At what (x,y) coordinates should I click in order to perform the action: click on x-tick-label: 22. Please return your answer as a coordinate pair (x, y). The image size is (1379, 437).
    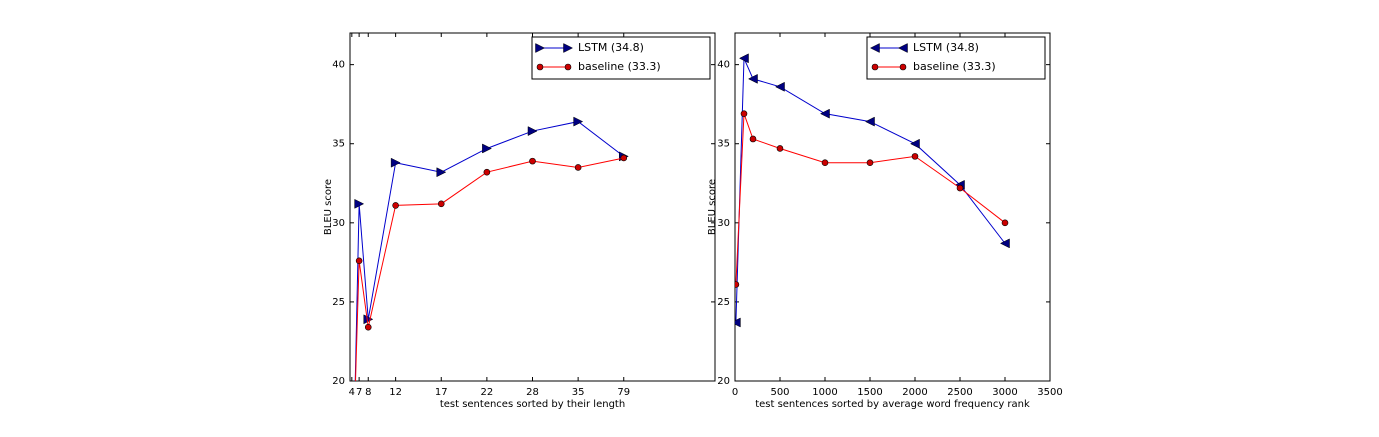
    Looking at the image, I should click on (487, 392).